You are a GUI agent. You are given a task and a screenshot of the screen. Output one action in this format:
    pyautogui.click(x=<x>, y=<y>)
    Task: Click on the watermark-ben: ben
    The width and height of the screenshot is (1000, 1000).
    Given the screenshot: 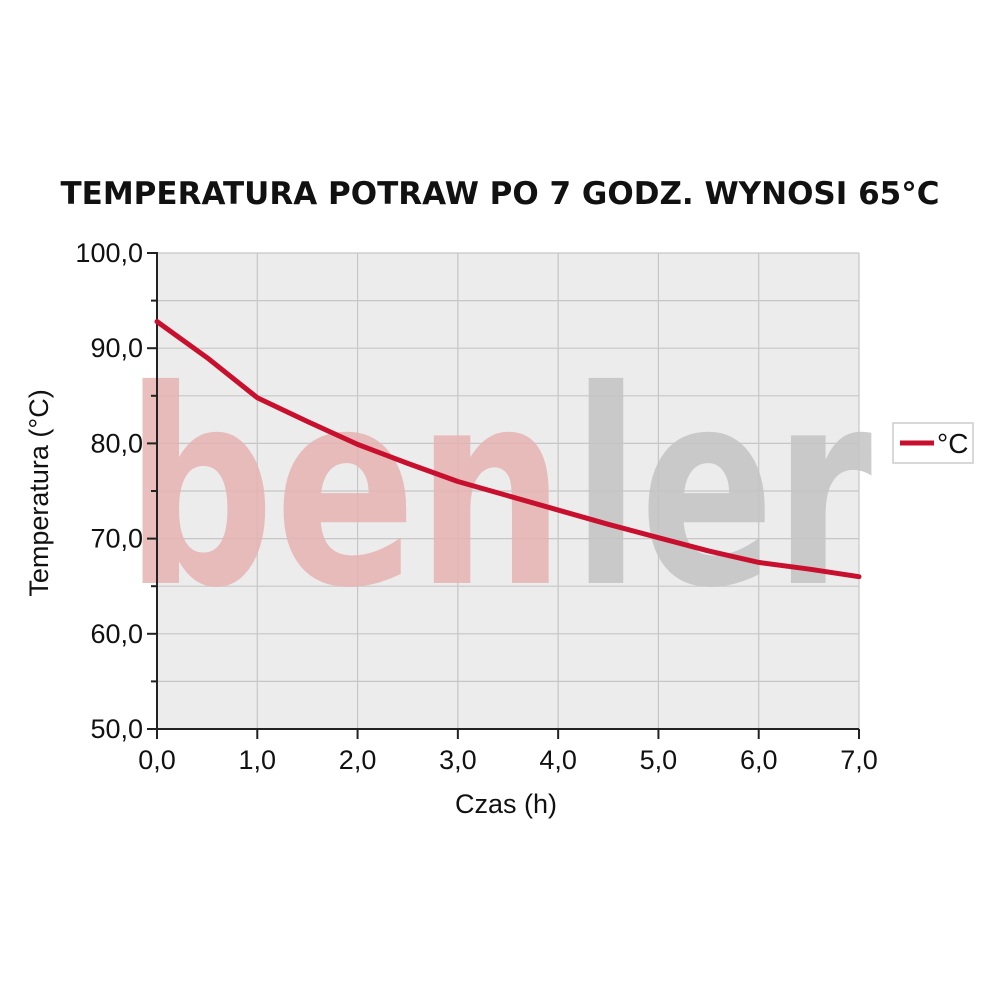 What is the action you would take?
    pyautogui.click(x=345, y=489)
    